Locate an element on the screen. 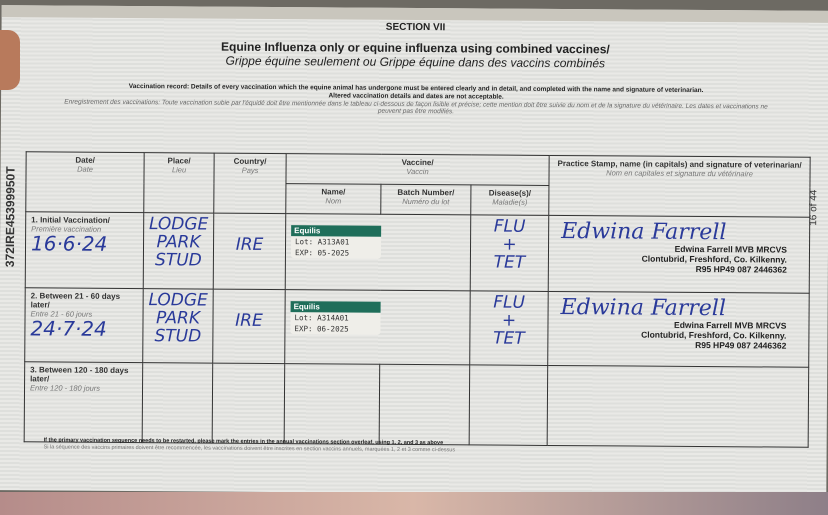 The width and height of the screenshot is (828, 515). vaccine-sticker-cell: Equilis Lot: A313A01 EXP: 05-2025 is located at coordinates (378, 252).